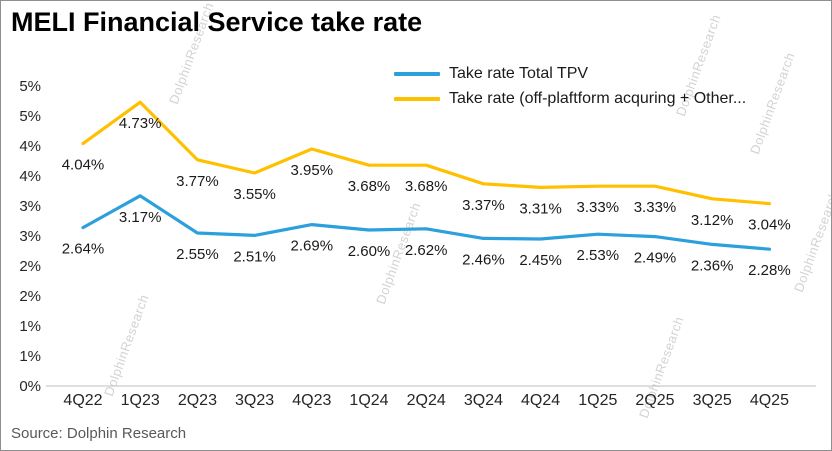 This screenshot has height=451, width=832. Describe the element at coordinates (712, 265) in the screenshot. I see `data-label: 2.36%` at that location.